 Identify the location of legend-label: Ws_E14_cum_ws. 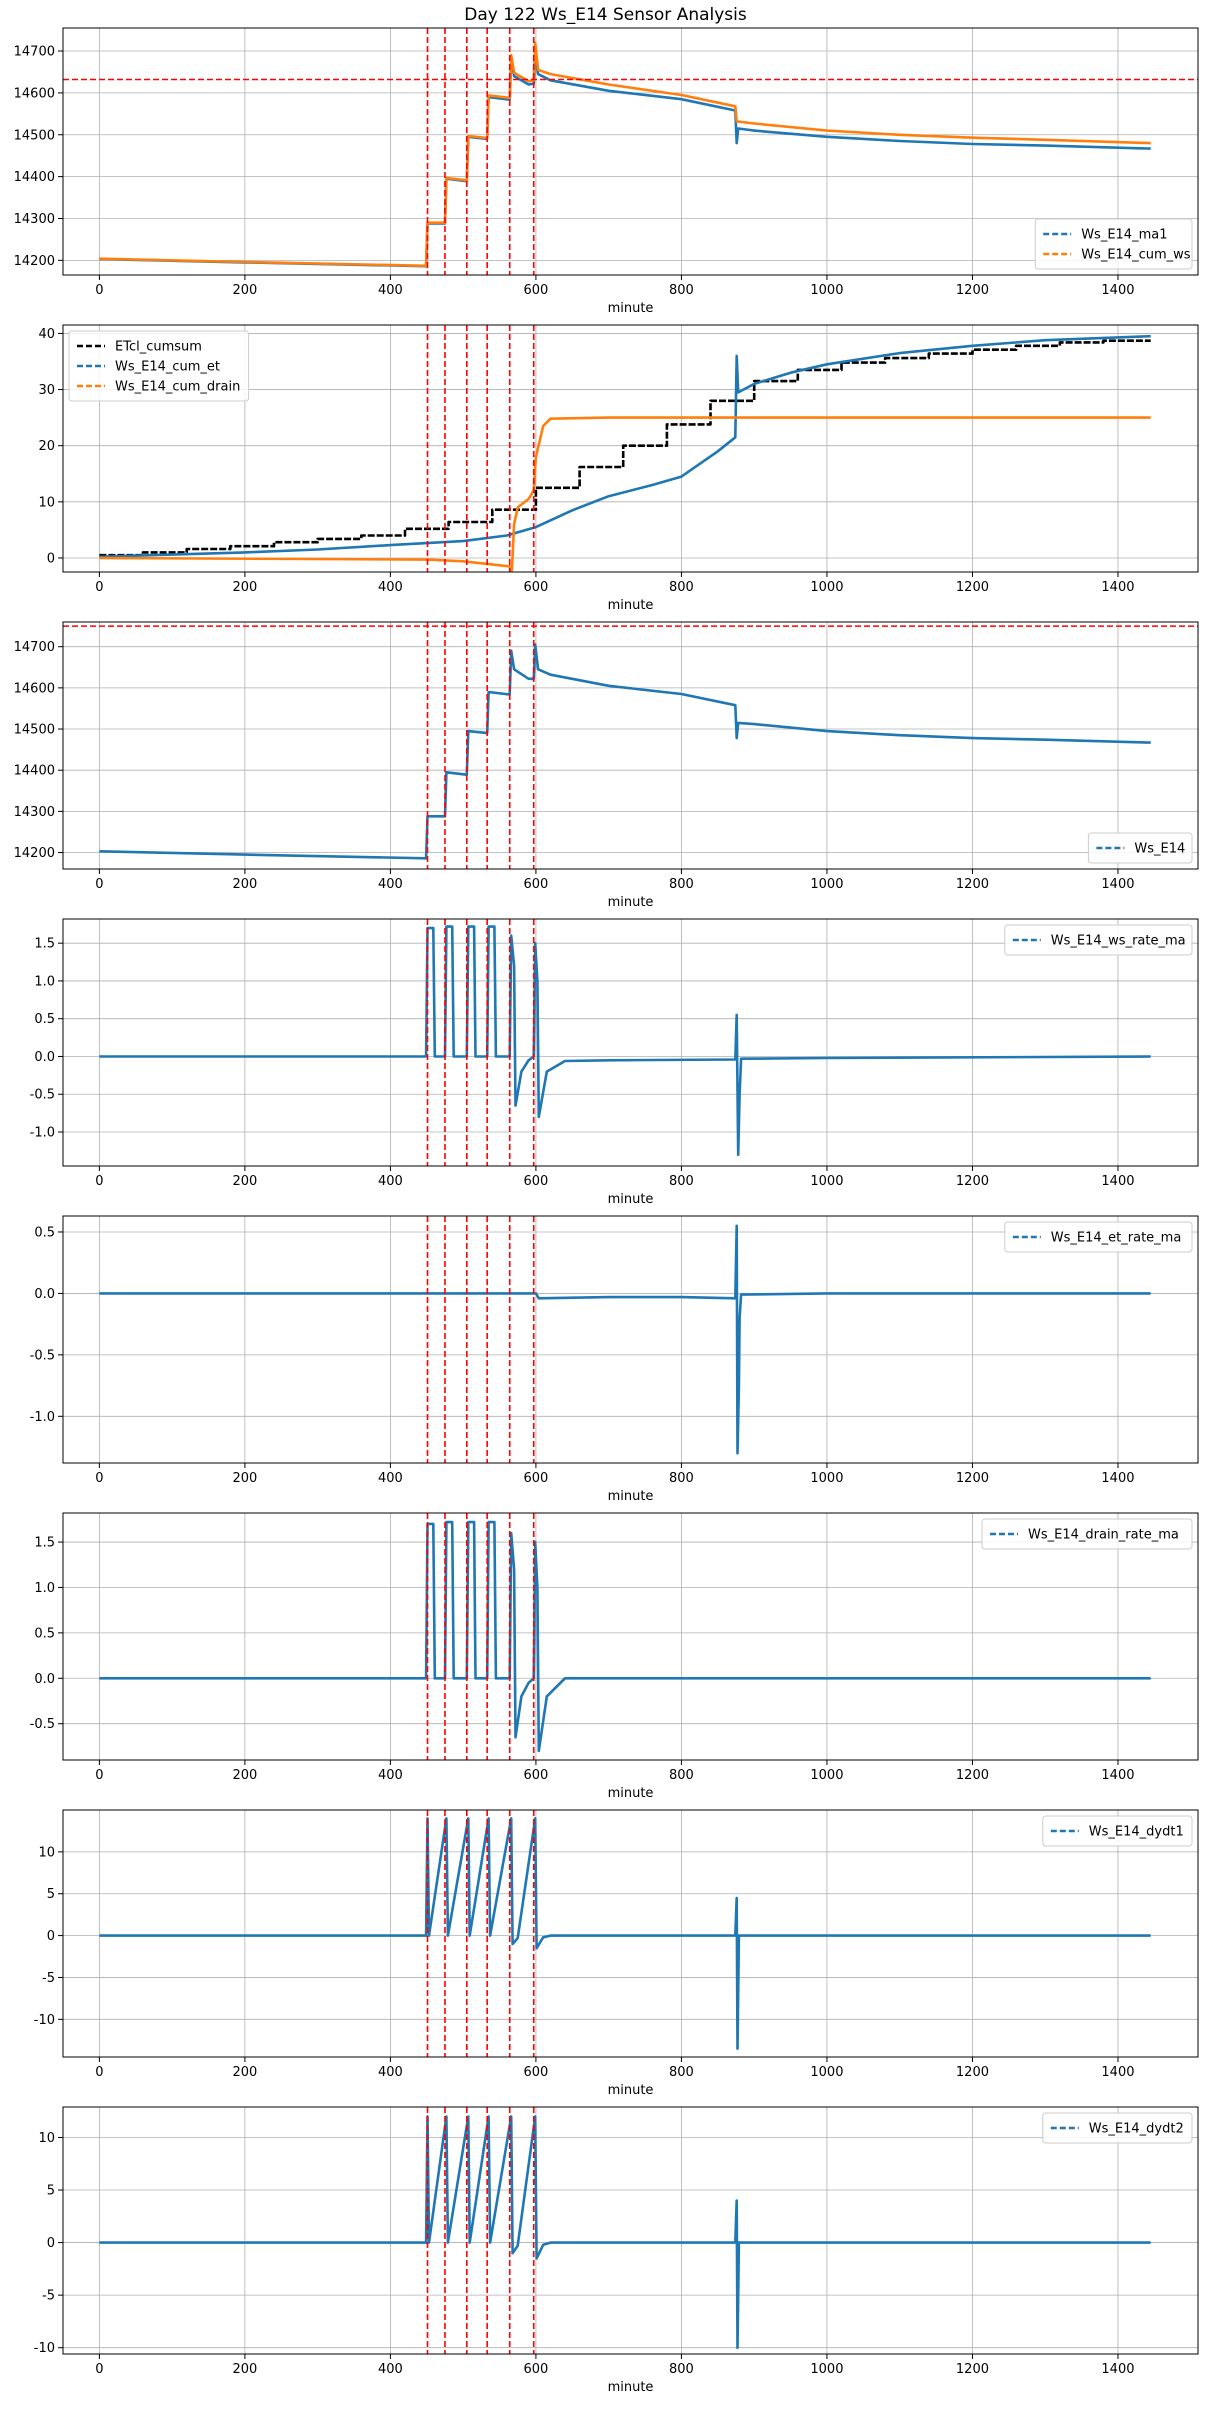
(1136, 255).